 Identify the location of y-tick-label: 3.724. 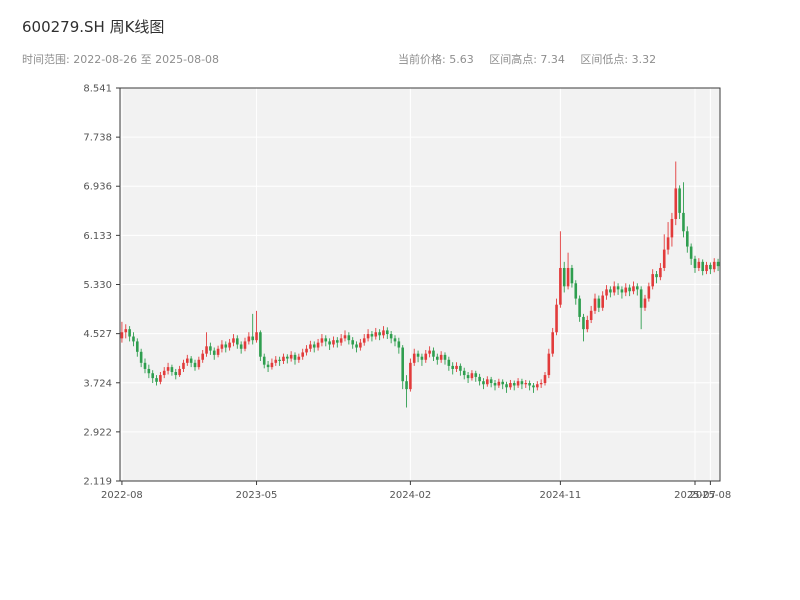
(97, 383).